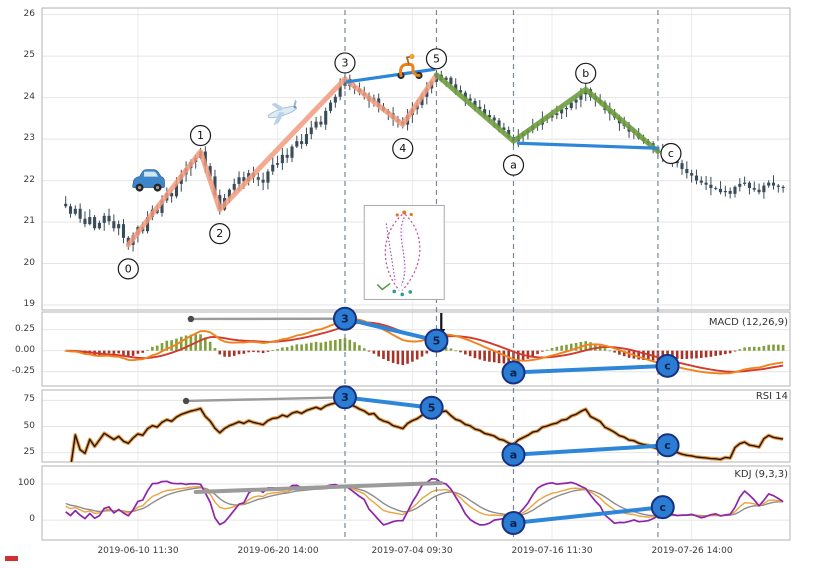 The width and height of the screenshot is (828, 568). What do you see at coordinates (24, 329) in the screenshot?
I see `y-tick-label: 0.25` at bounding box center [24, 329].